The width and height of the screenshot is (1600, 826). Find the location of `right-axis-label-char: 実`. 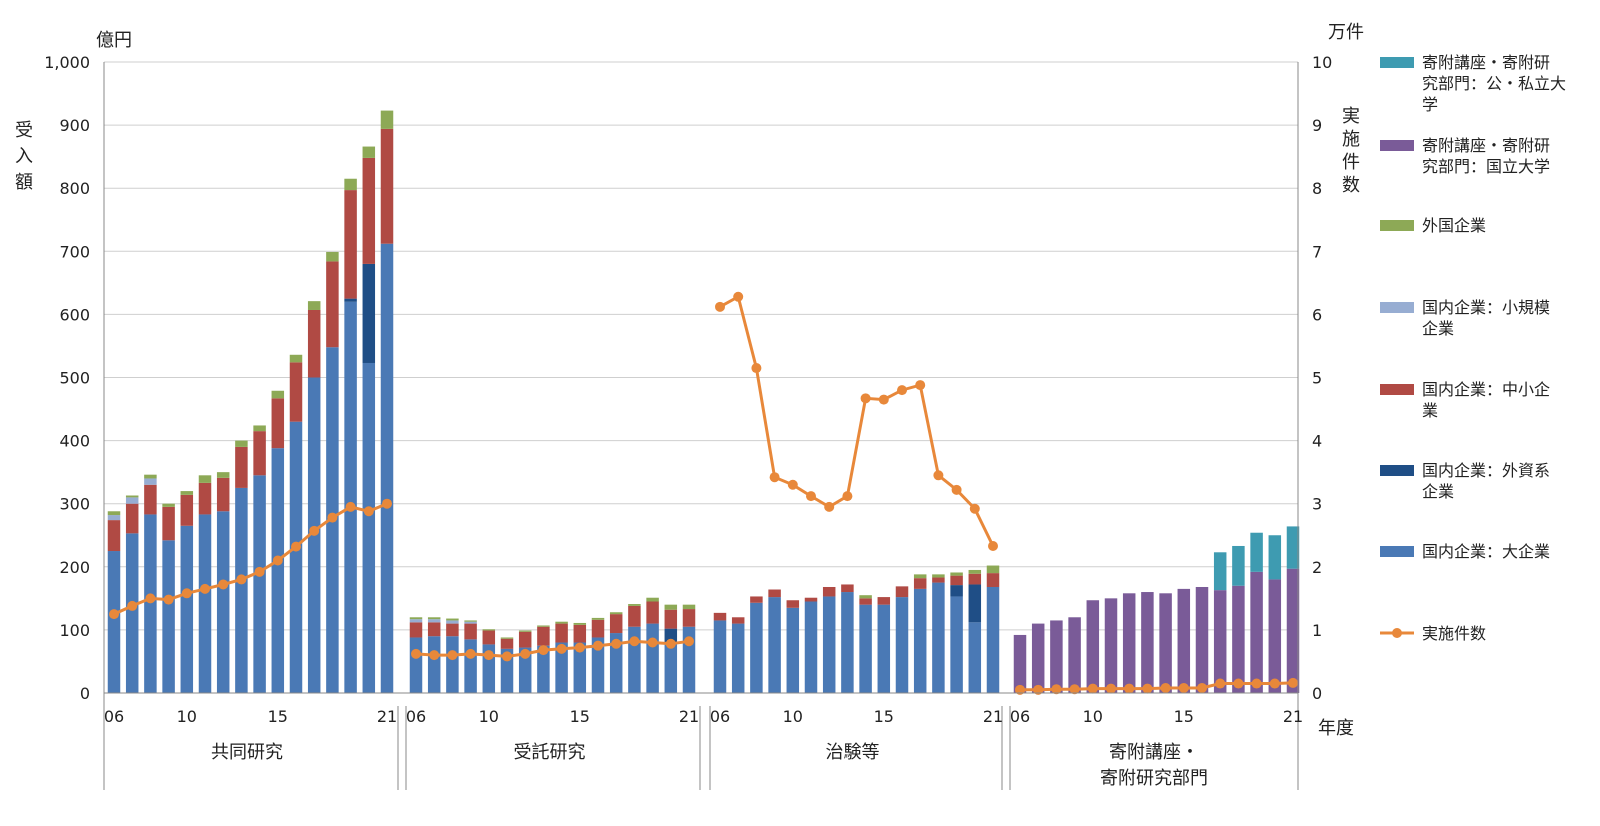

right-axis-label-char: 実 is located at coordinates (1351, 116).